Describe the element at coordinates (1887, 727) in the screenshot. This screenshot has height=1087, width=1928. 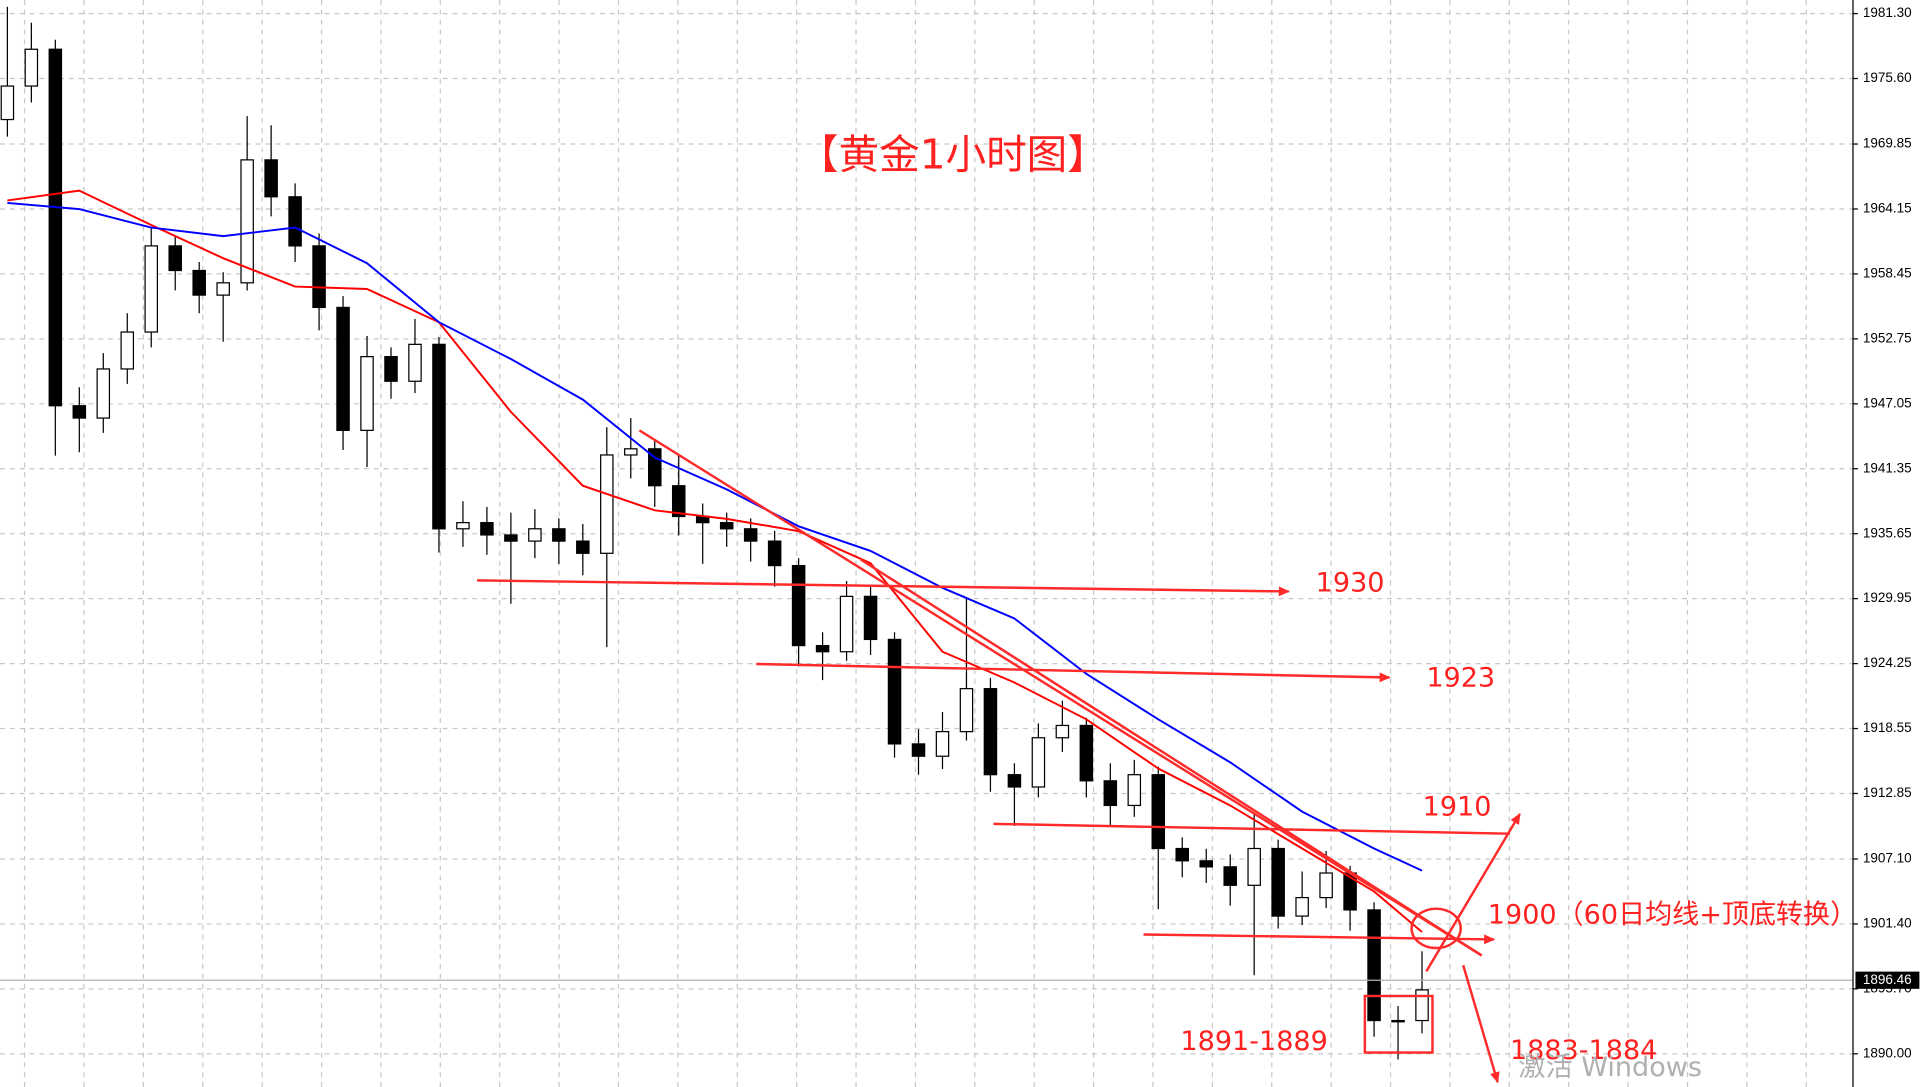
I see `y-tick-label: 1918.55` at that location.